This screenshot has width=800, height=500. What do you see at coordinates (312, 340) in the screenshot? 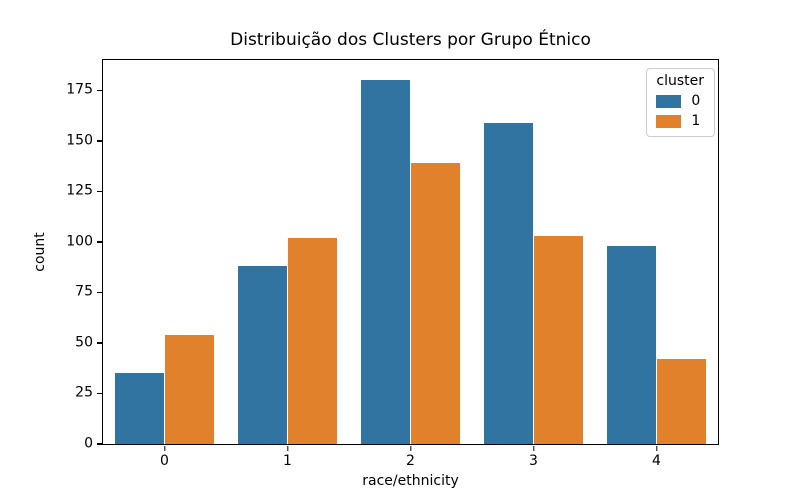
I see `bar-group1-cluster1` at bounding box center [312, 340].